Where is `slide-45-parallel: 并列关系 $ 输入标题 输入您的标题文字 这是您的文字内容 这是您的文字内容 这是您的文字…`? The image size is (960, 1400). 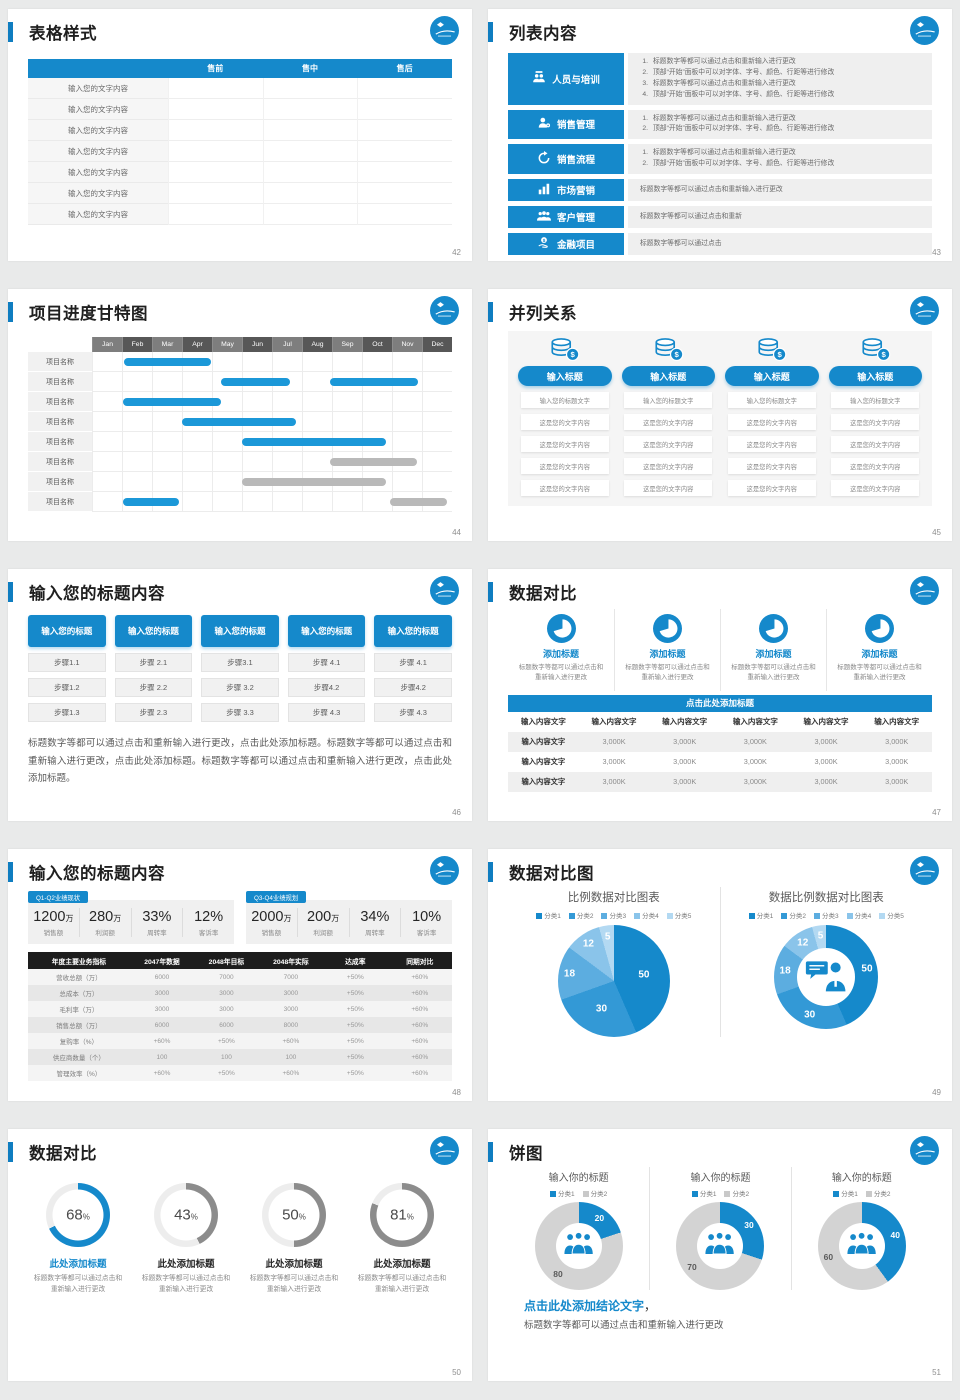
slide-45-parallel: 并列关系 $ 输入标题 输入您的标题文字 这是您的文字内容 这是您的文字内容 这是您的文字… is located at coordinates (720, 415).